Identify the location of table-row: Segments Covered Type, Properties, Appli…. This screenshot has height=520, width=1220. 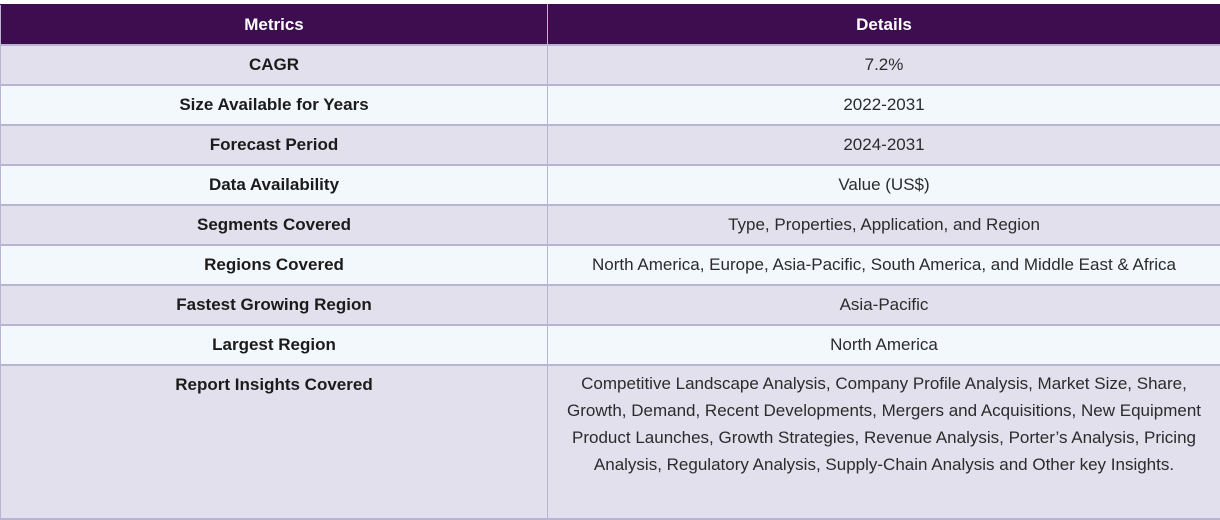
(610, 225).